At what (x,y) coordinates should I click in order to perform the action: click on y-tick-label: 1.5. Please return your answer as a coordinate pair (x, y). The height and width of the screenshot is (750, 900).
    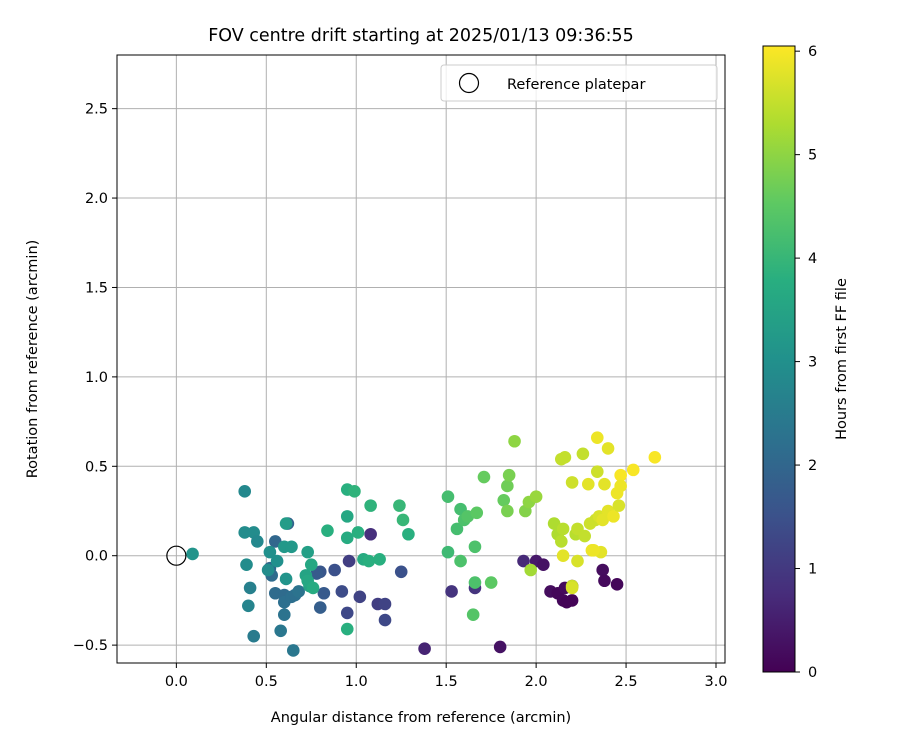
    Looking at the image, I should click on (96, 288).